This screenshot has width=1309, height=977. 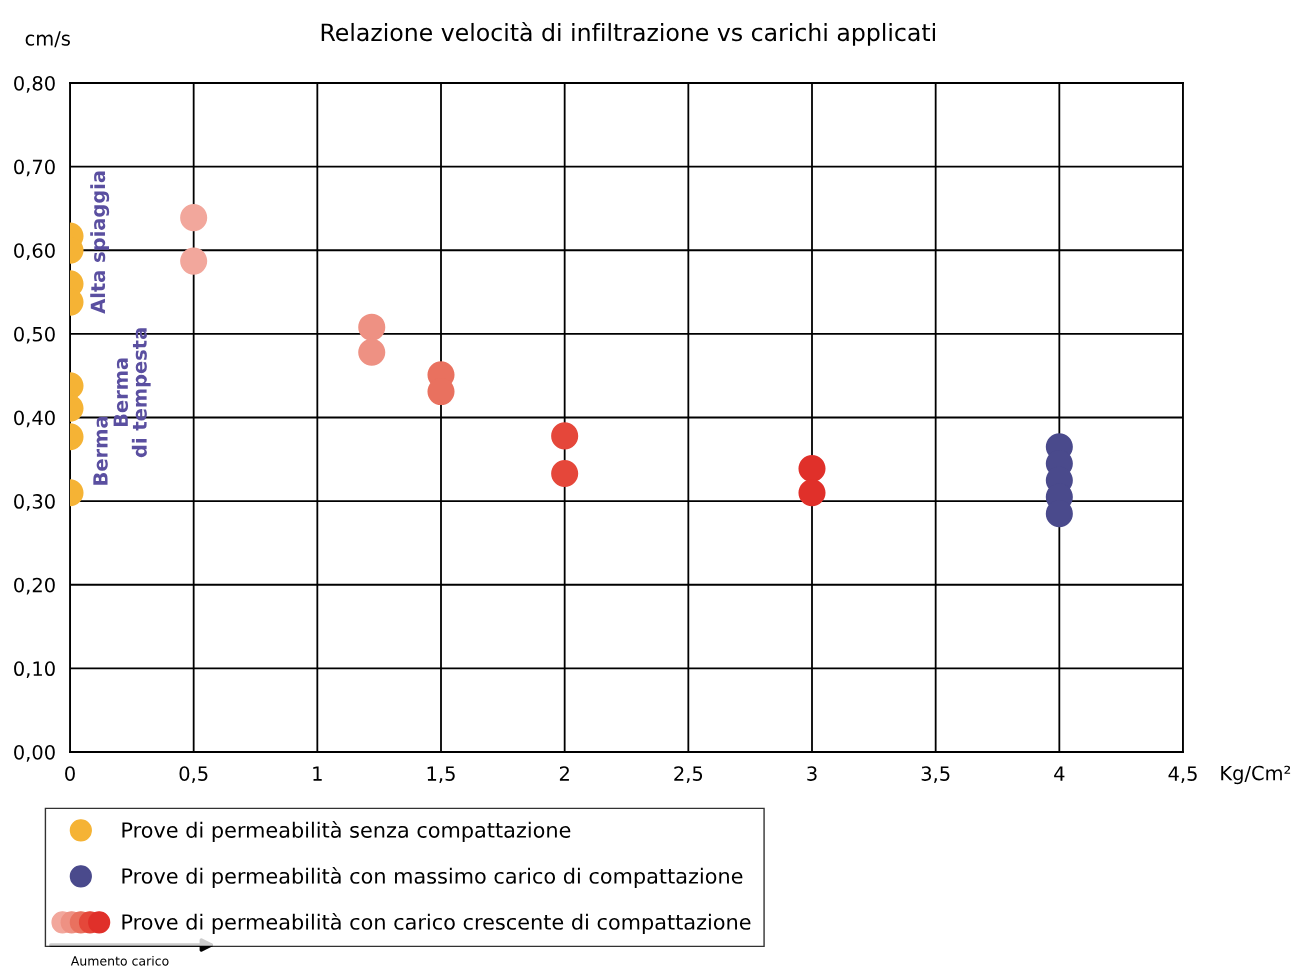 I want to click on y-tick-label: 0,00, so click(x=34, y=753).